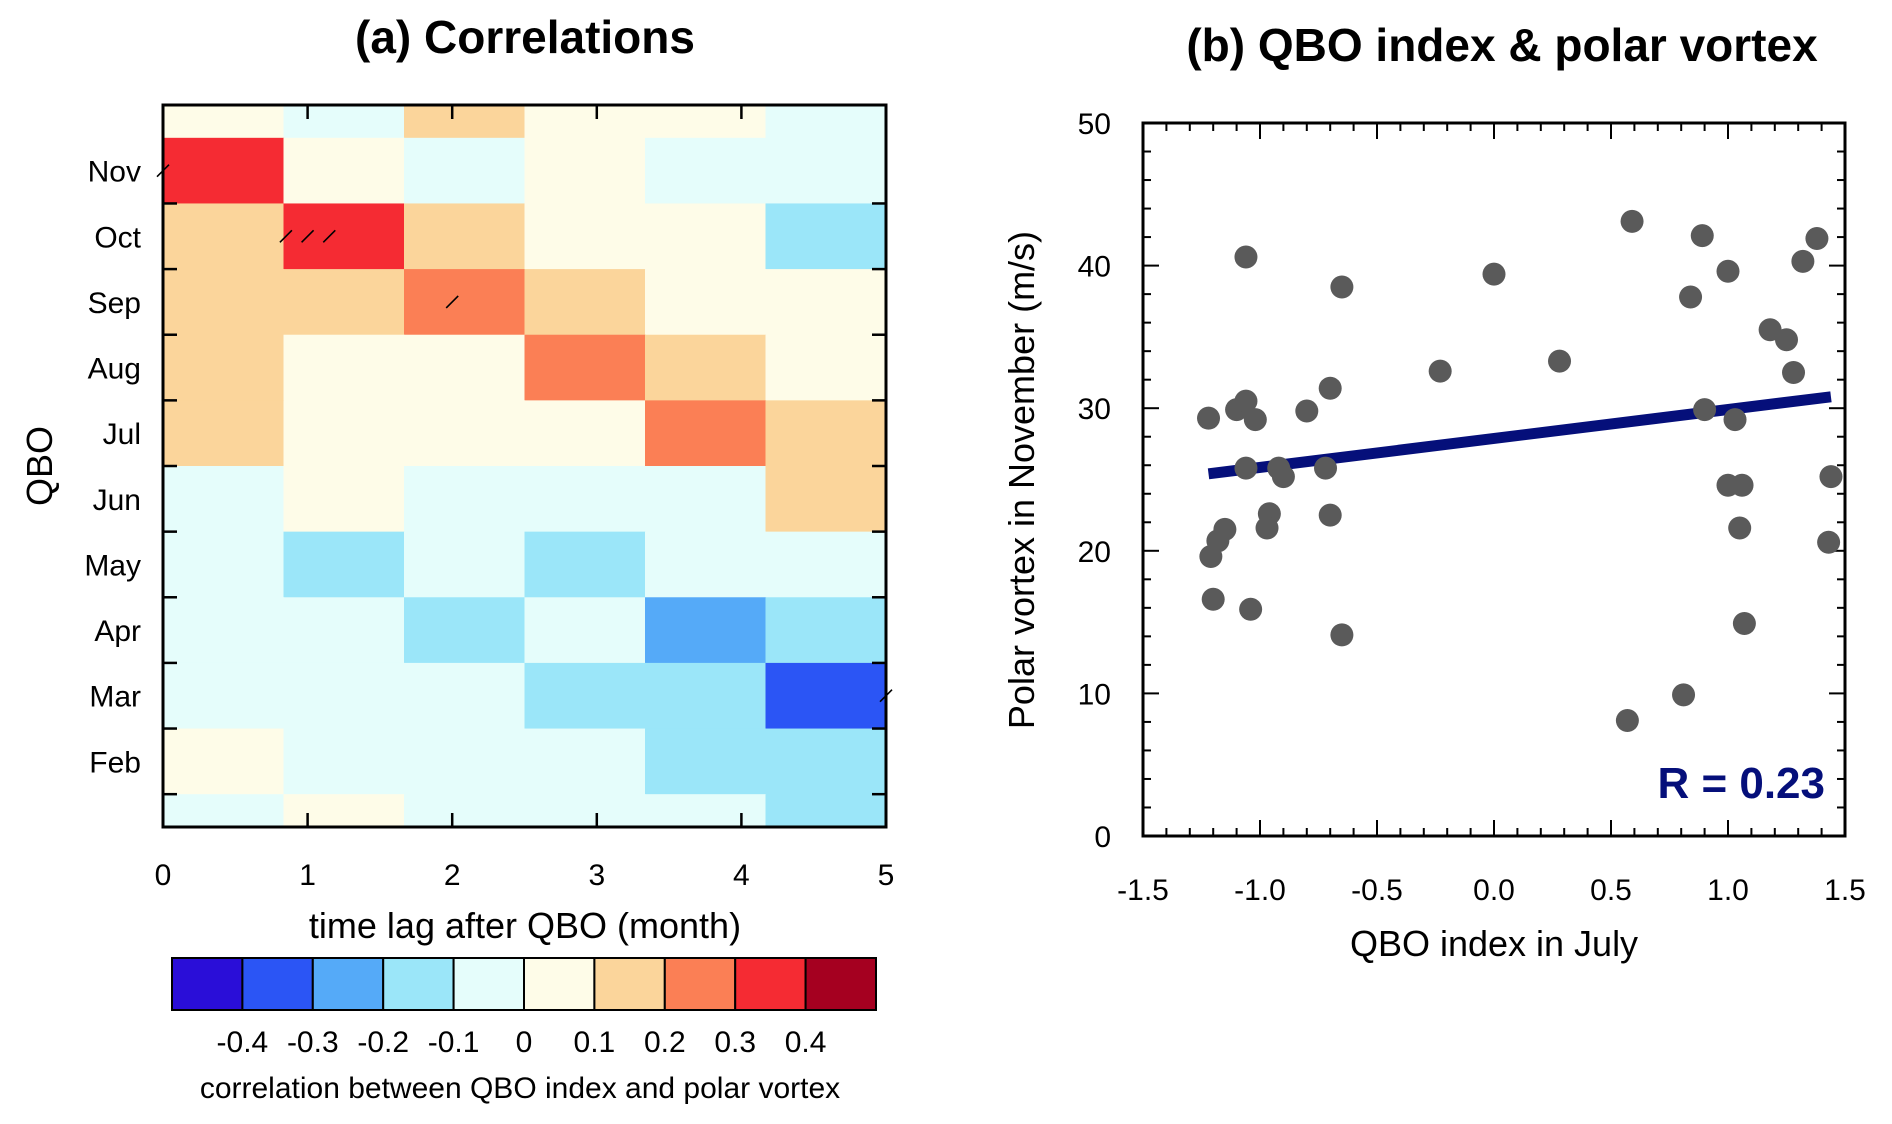 The width and height of the screenshot is (1892, 1124). I want to click on scatter-x-tick-label: -0.5, so click(1377, 890).